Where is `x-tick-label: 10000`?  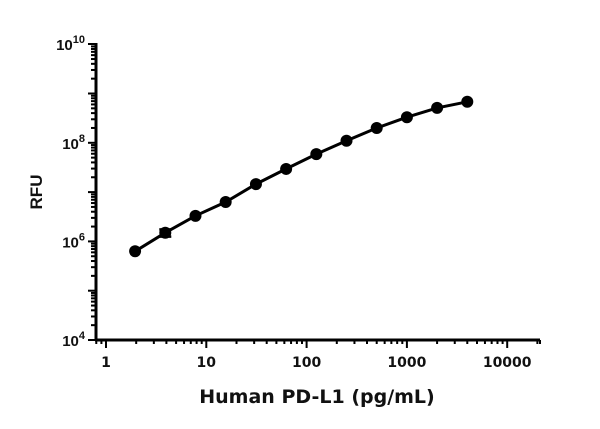
x-tick-label: 10000 is located at coordinates (507, 363).